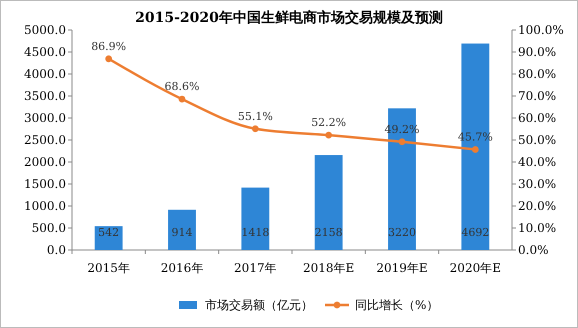  Describe the element at coordinates (108, 46) in the screenshot. I see `data-label: 86.9%` at that location.